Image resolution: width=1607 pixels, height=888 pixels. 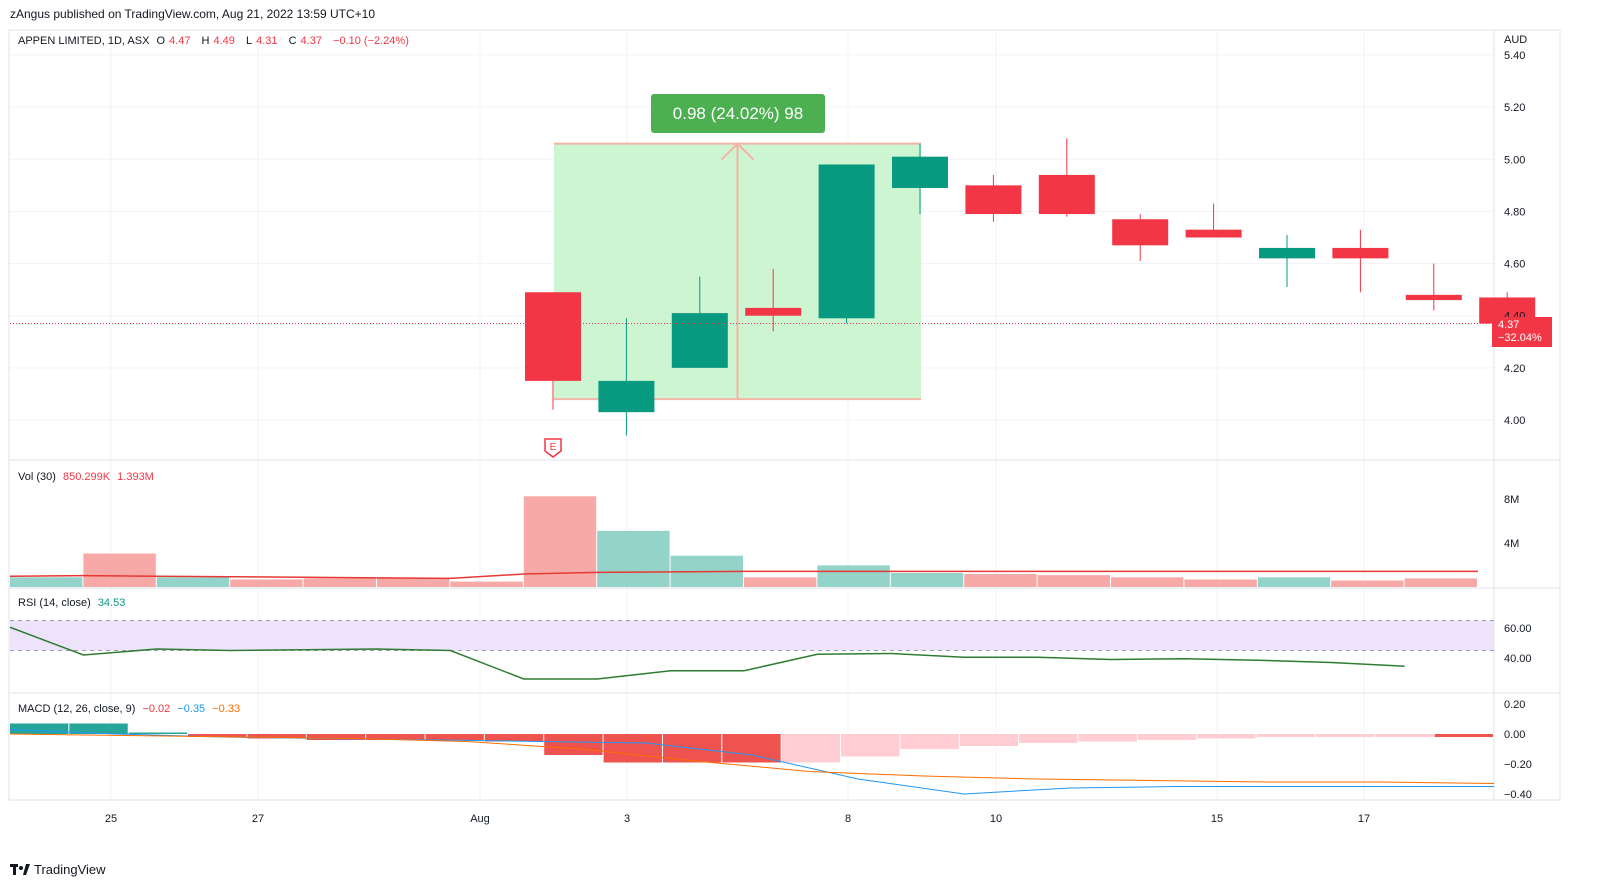 What do you see at coordinates (191, 709) in the screenshot?
I see `macd-line-value: −0.35` at bounding box center [191, 709].